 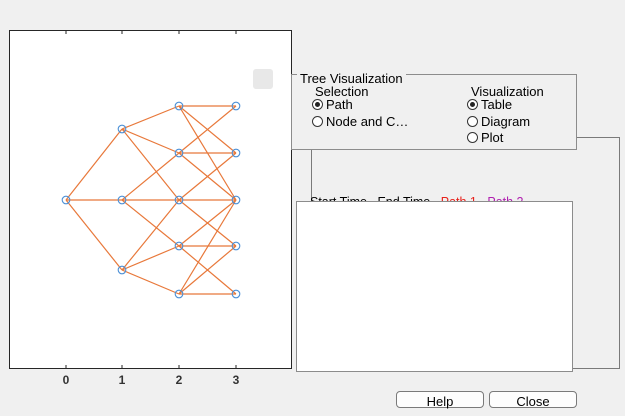 What do you see at coordinates (533, 400) in the screenshot?
I see `close-button: Close` at bounding box center [533, 400].